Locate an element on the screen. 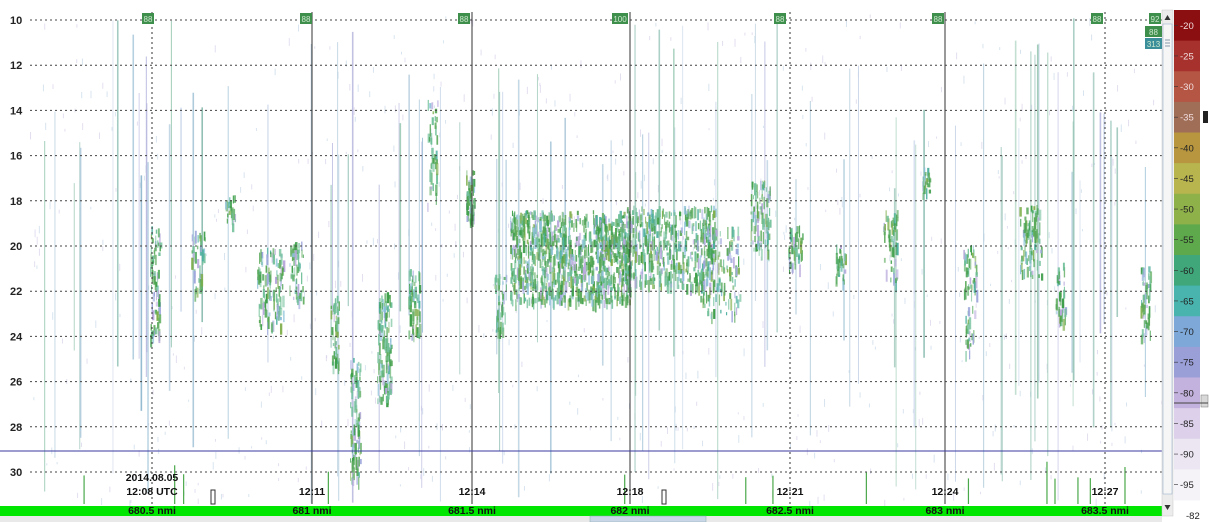 The image size is (1209, 522). horizontal-scroll-thumb is located at coordinates (648, 518).